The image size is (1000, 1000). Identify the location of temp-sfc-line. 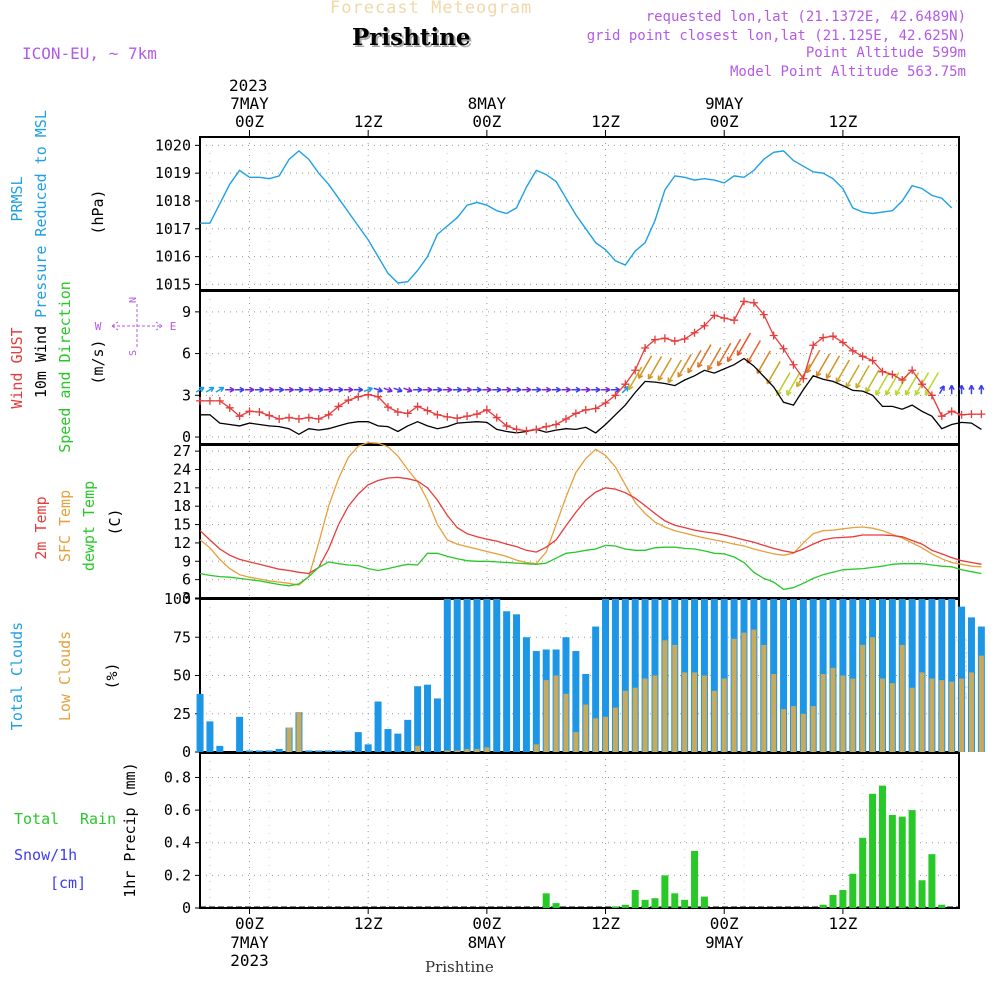
(590, 513).